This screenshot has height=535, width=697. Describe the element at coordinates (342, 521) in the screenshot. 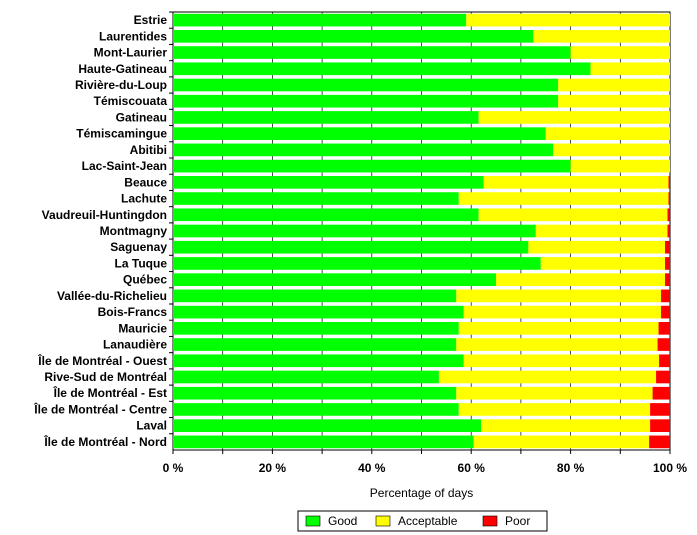

I see `legend-label-good: Good` at that location.